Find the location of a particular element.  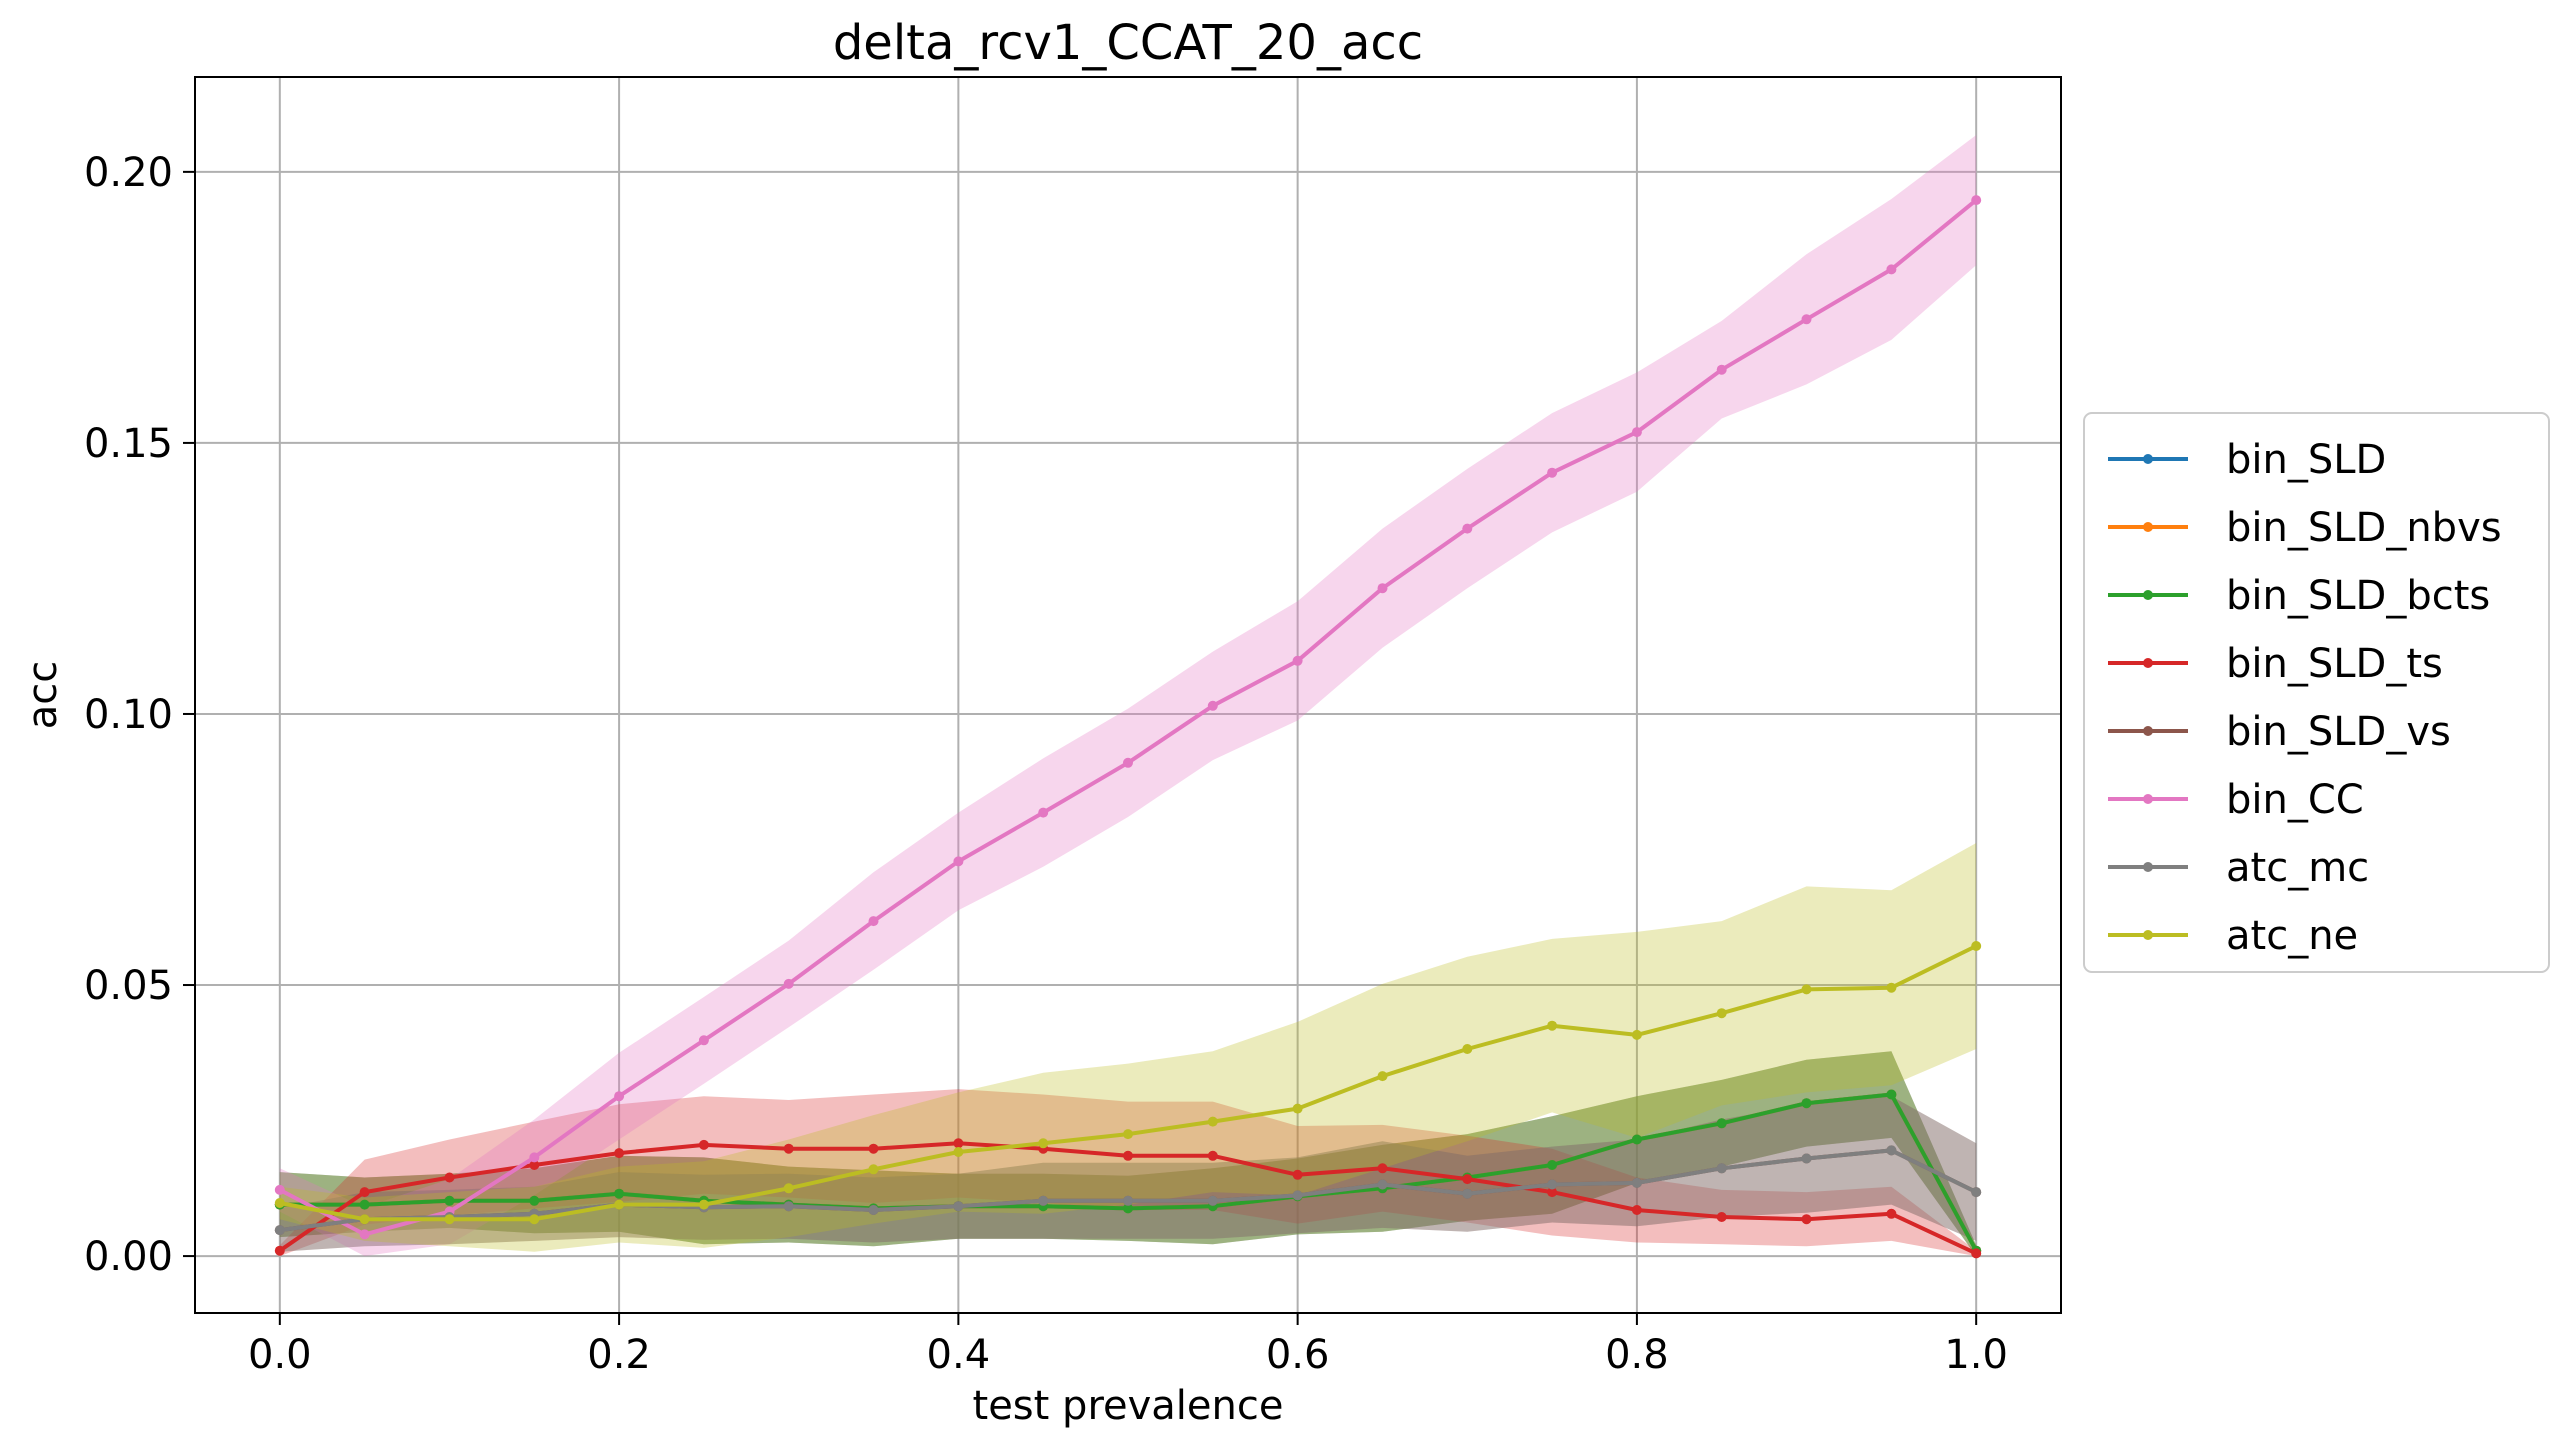

legend-item-atc-mc: atc_mc is located at coordinates (2238, 868).